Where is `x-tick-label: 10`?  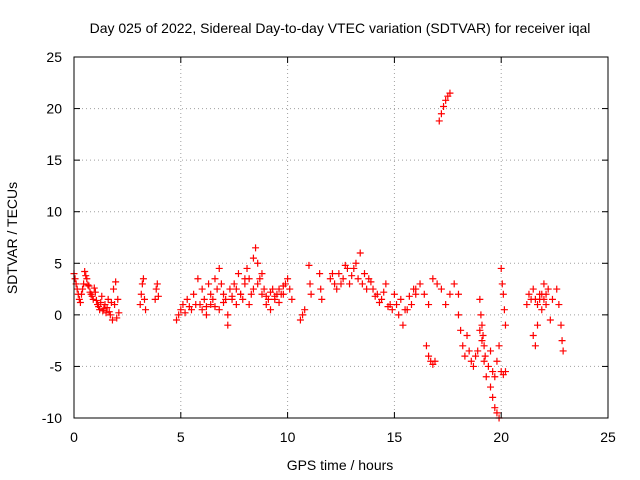 x-tick-label: 10 is located at coordinates (288, 437).